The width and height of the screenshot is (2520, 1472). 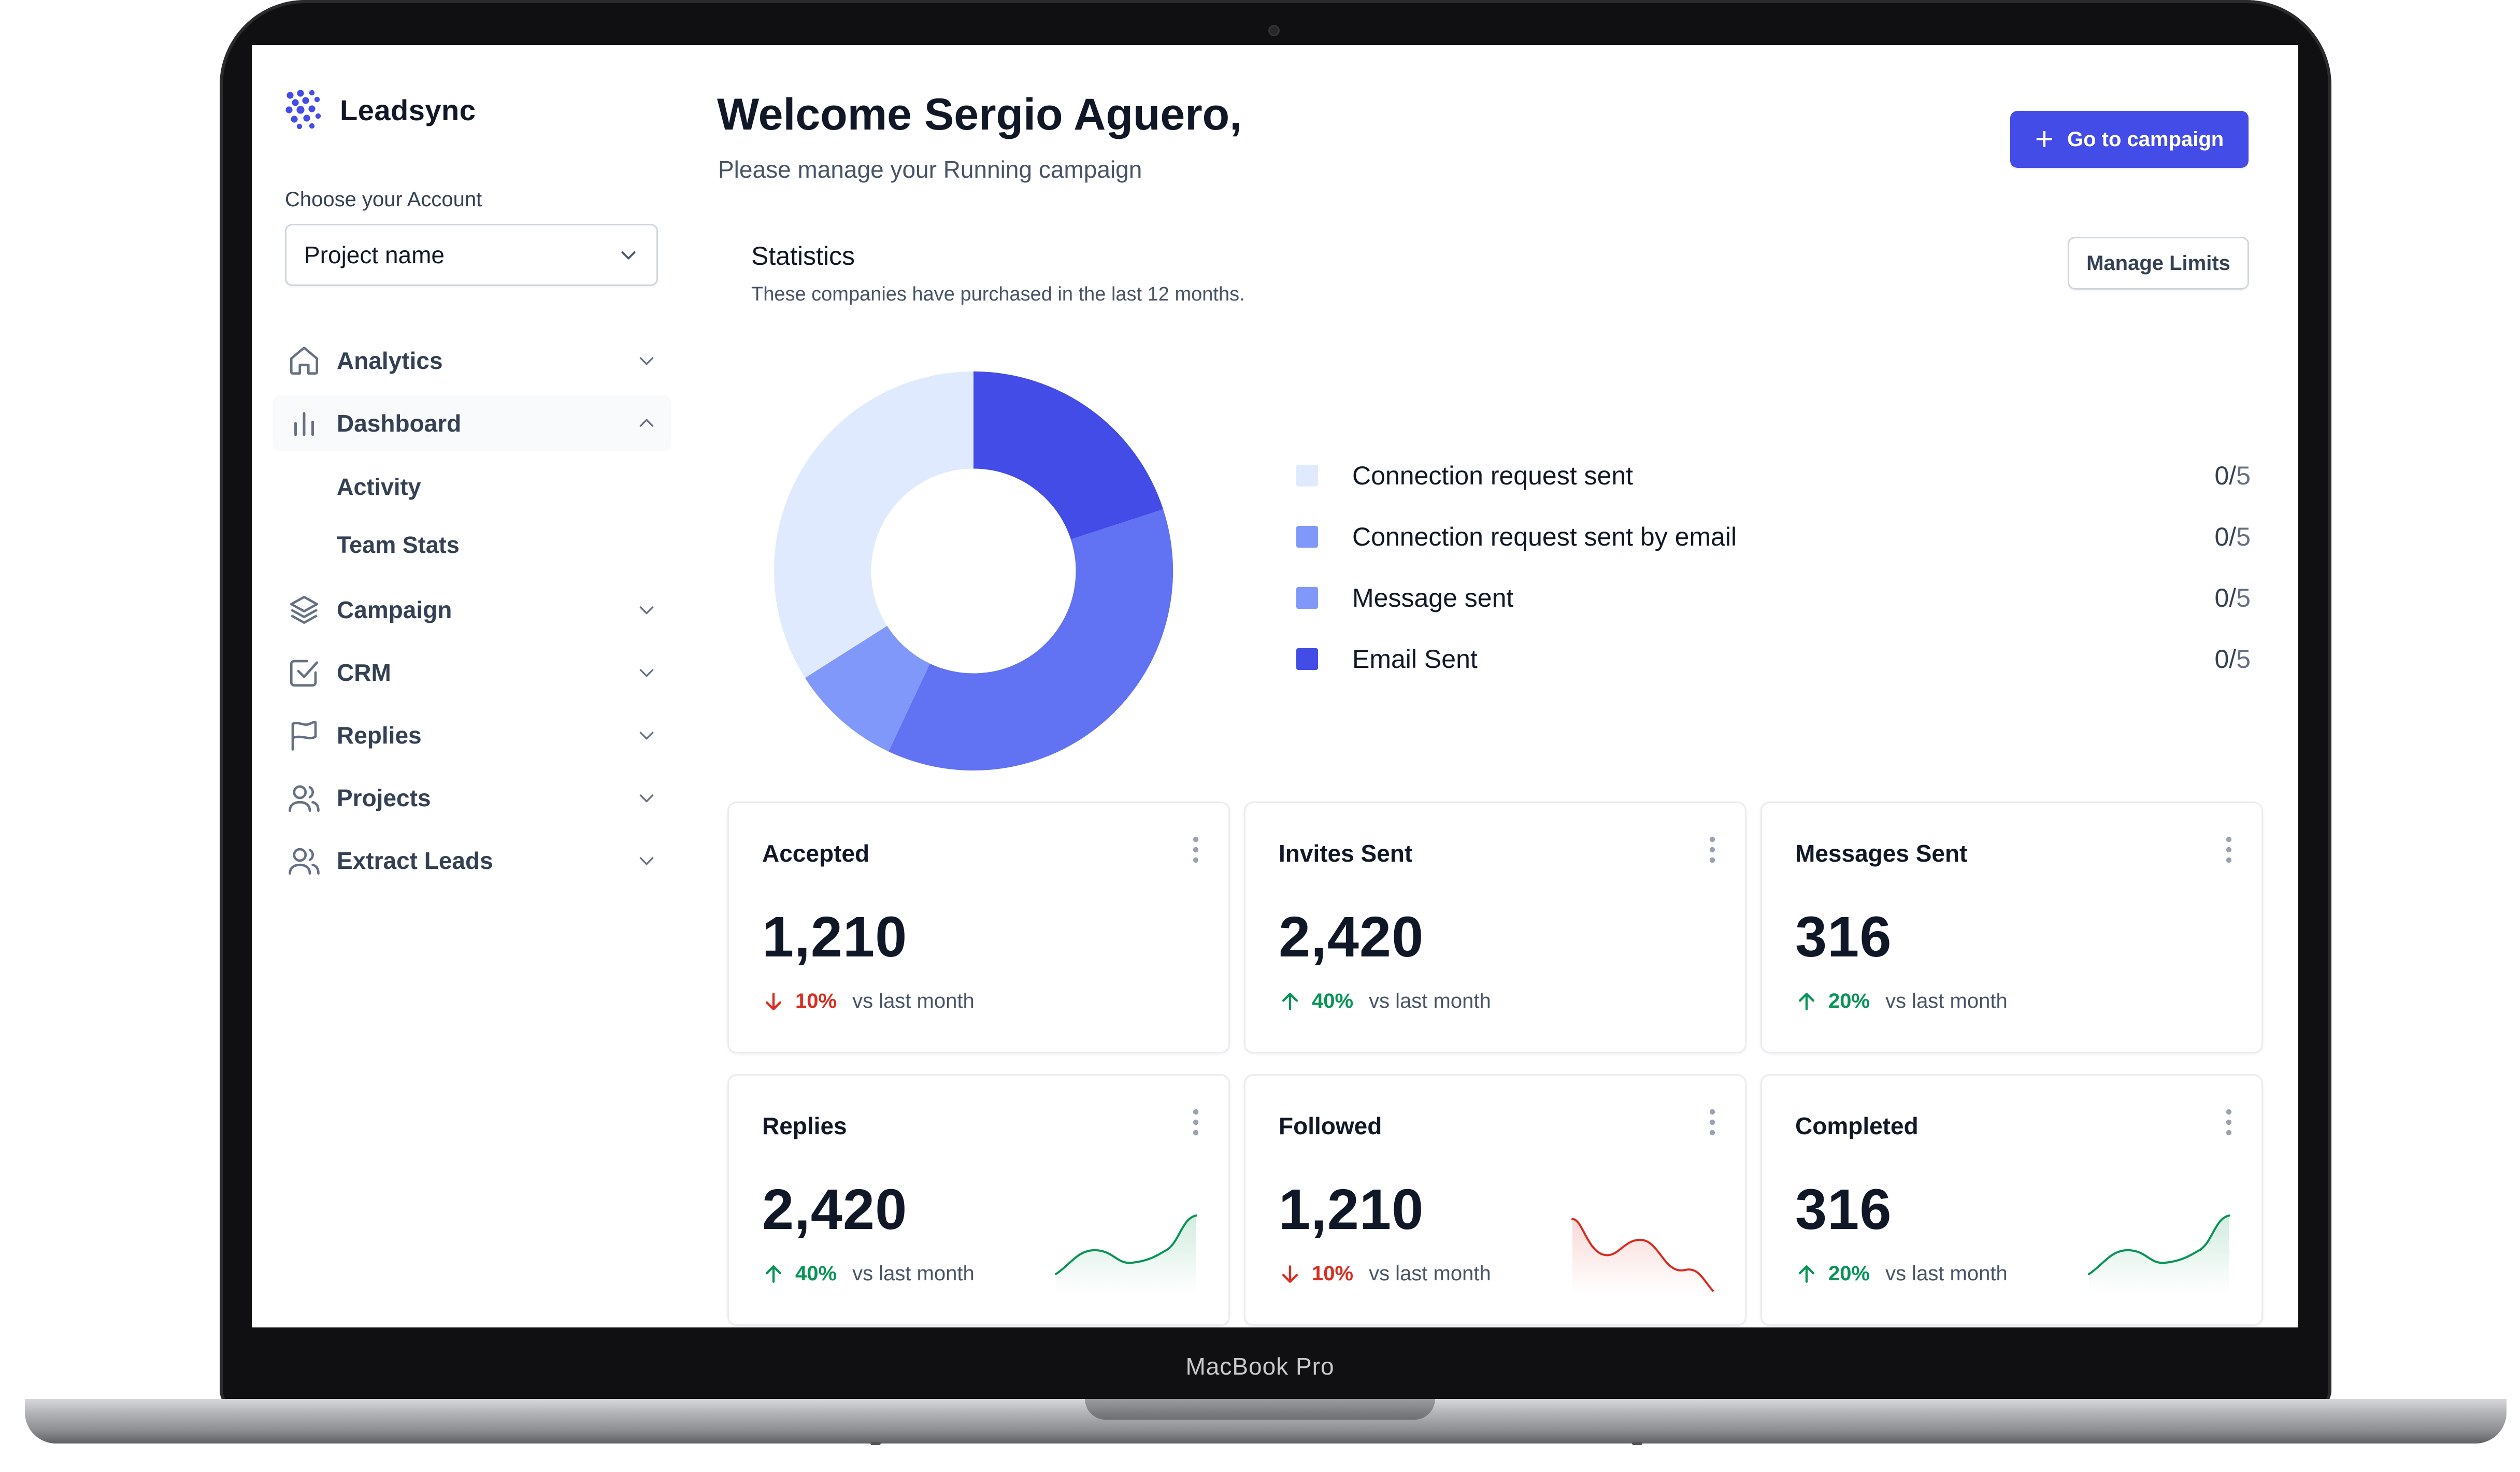 What do you see at coordinates (1330, 1125) in the screenshot?
I see `metric-card-title: Followed` at bounding box center [1330, 1125].